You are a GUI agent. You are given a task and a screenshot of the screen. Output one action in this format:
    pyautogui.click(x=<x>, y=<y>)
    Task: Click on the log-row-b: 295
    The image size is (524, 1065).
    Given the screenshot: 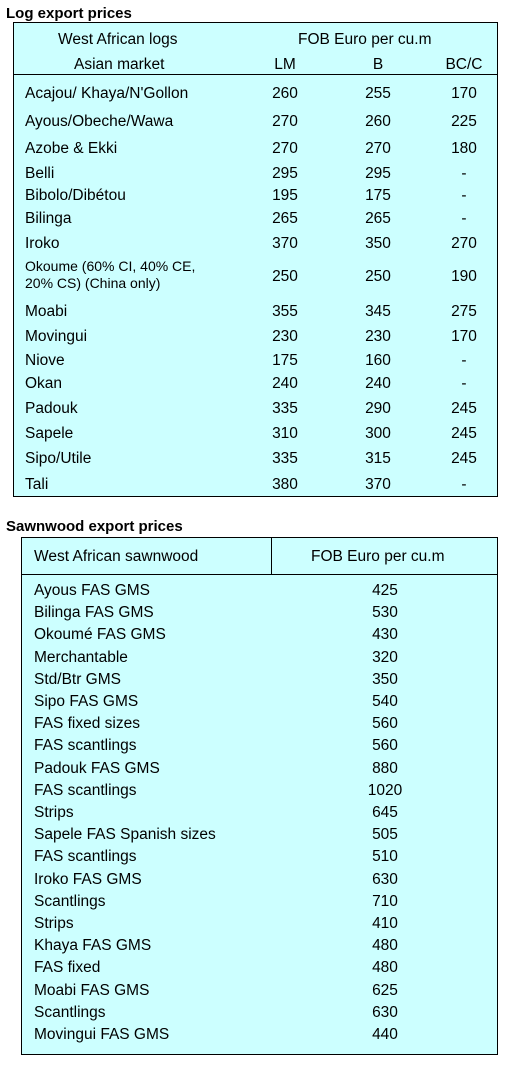 What is the action you would take?
    pyautogui.click(x=378, y=173)
    